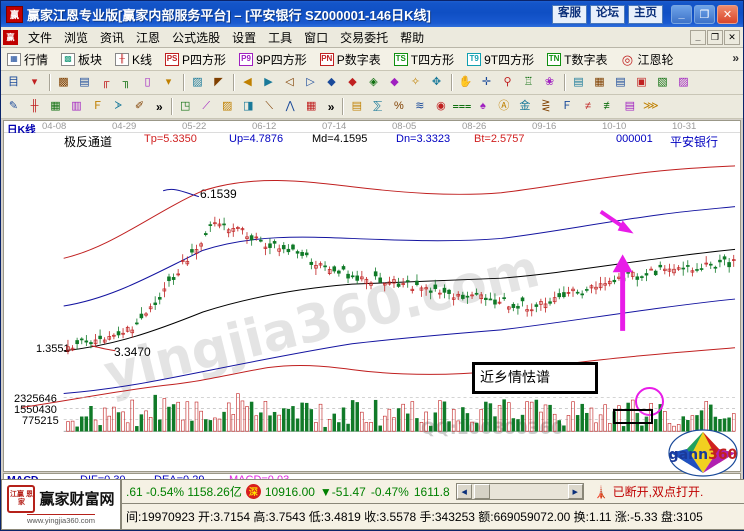  What do you see at coordinates (651, 106) in the screenshot?
I see `toolbar-icon-tb2-6-14: ⋙` at bounding box center [651, 106].